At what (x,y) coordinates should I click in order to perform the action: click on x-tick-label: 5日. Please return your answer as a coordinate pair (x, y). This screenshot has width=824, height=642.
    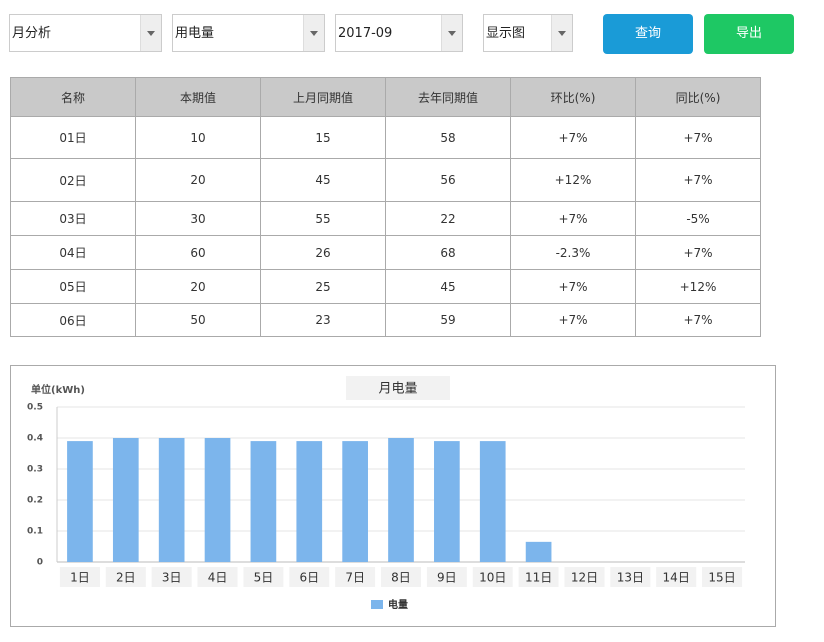
    Looking at the image, I should click on (264, 578).